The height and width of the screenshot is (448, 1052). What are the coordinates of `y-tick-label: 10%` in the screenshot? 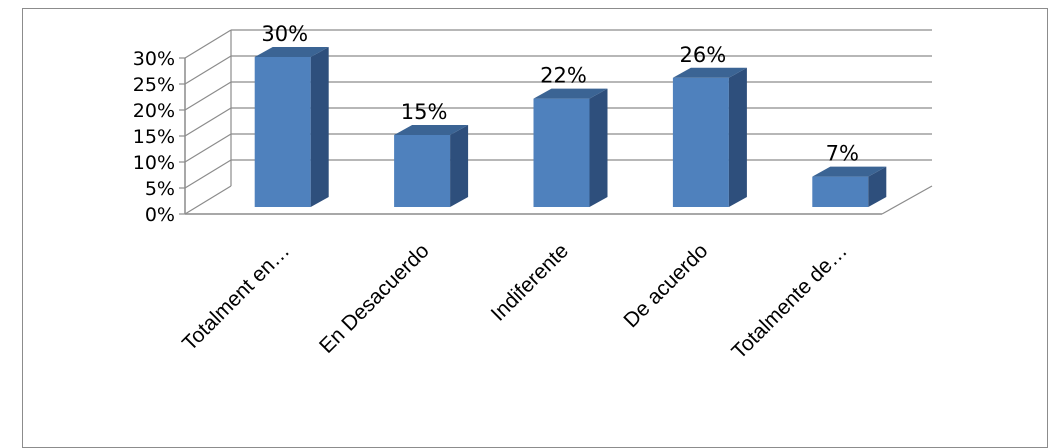 It's located at (154, 163).